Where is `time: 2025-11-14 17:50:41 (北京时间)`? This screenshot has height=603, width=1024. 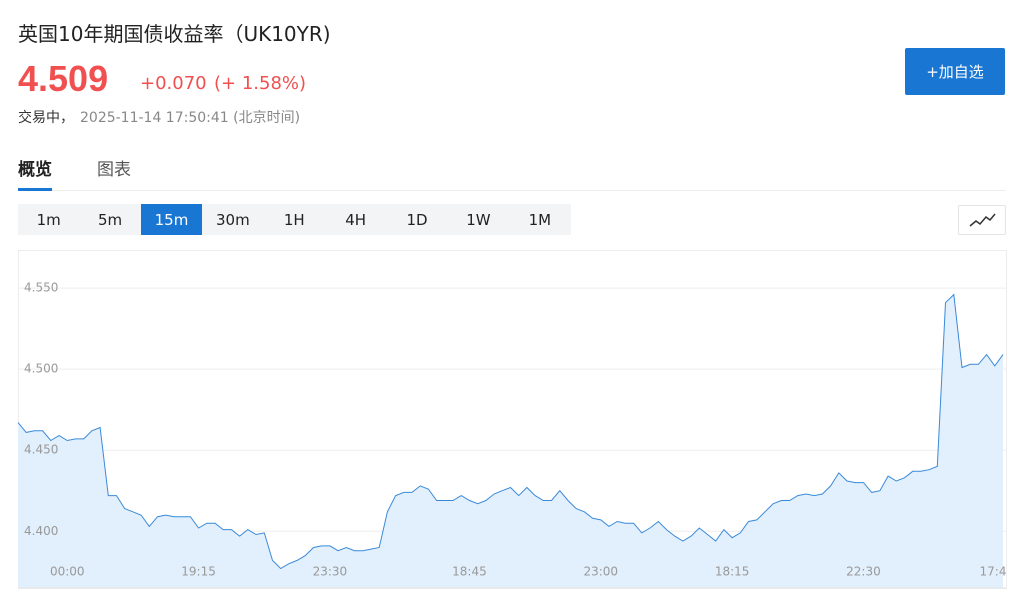
time: 2025-11-14 17:50:41 (北京时间) is located at coordinates (190, 118).